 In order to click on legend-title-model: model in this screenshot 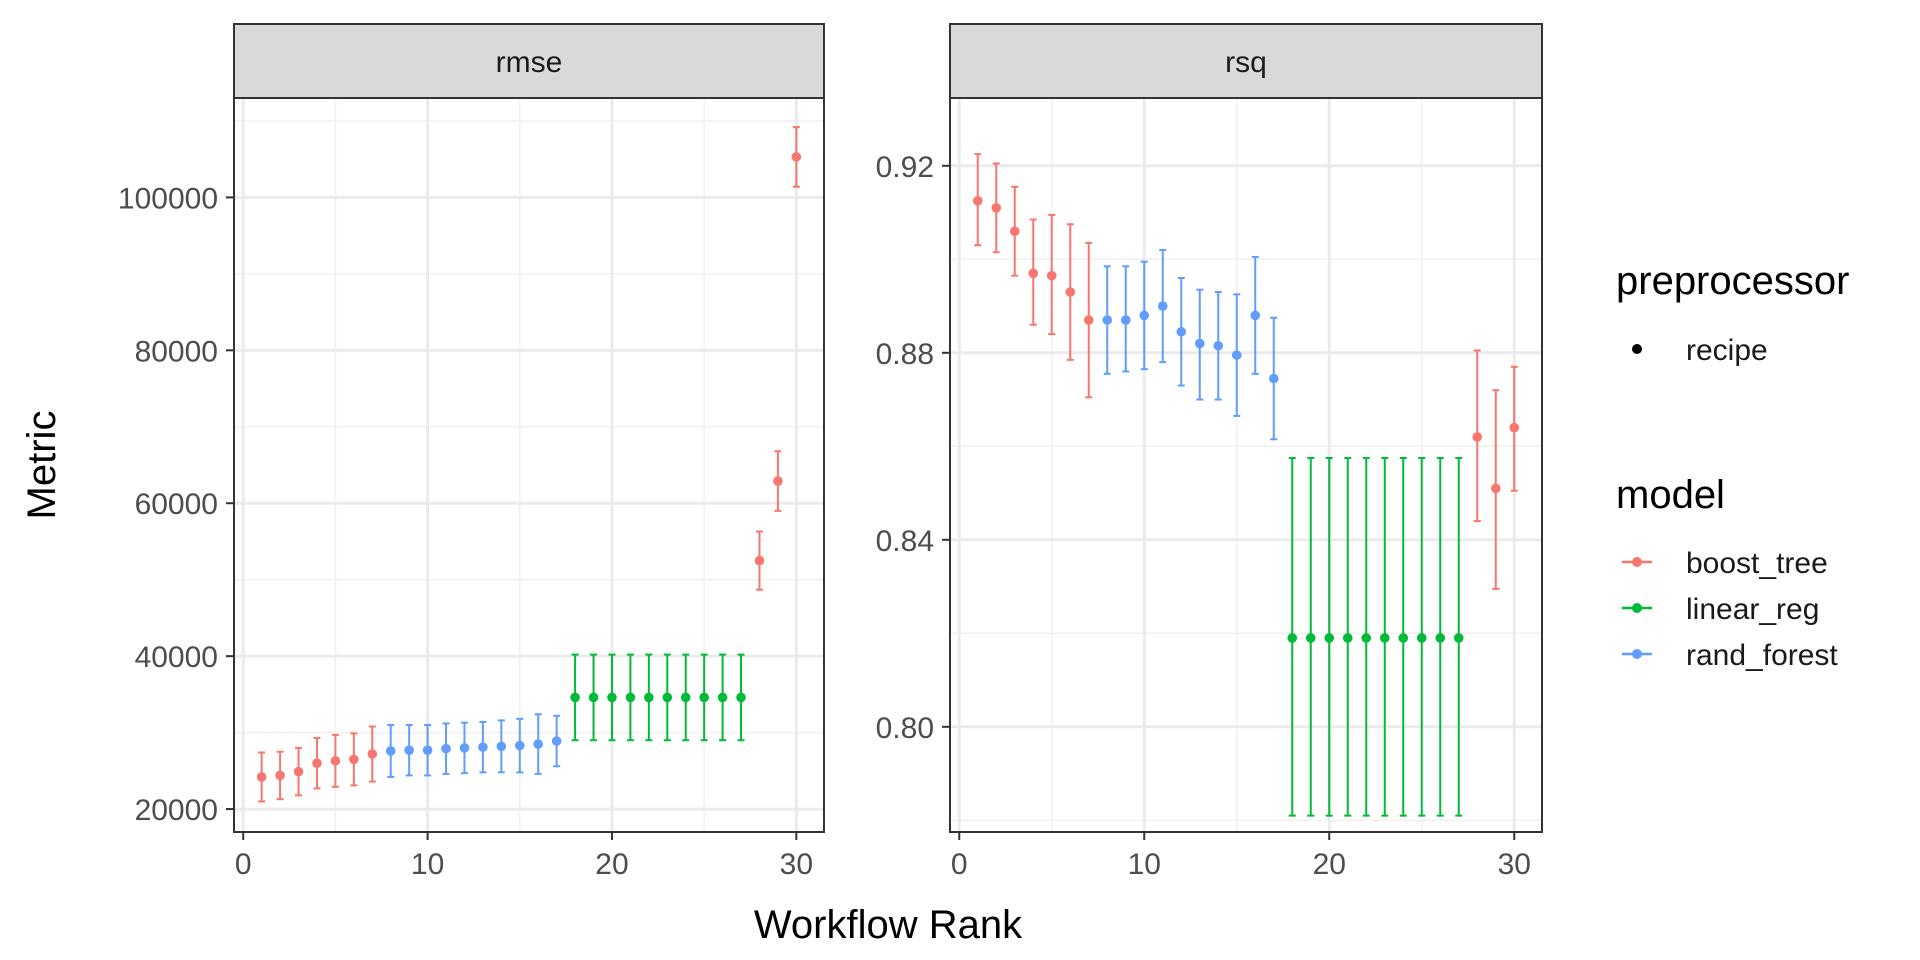, I will do `click(1670, 495)`.